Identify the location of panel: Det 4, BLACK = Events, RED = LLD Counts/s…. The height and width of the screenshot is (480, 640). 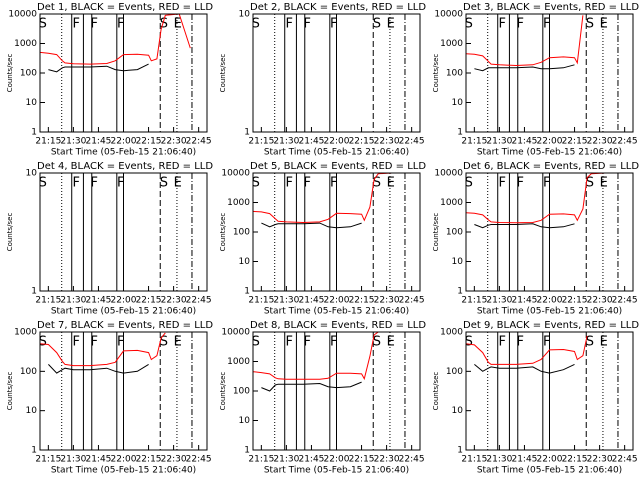
(109, 239).